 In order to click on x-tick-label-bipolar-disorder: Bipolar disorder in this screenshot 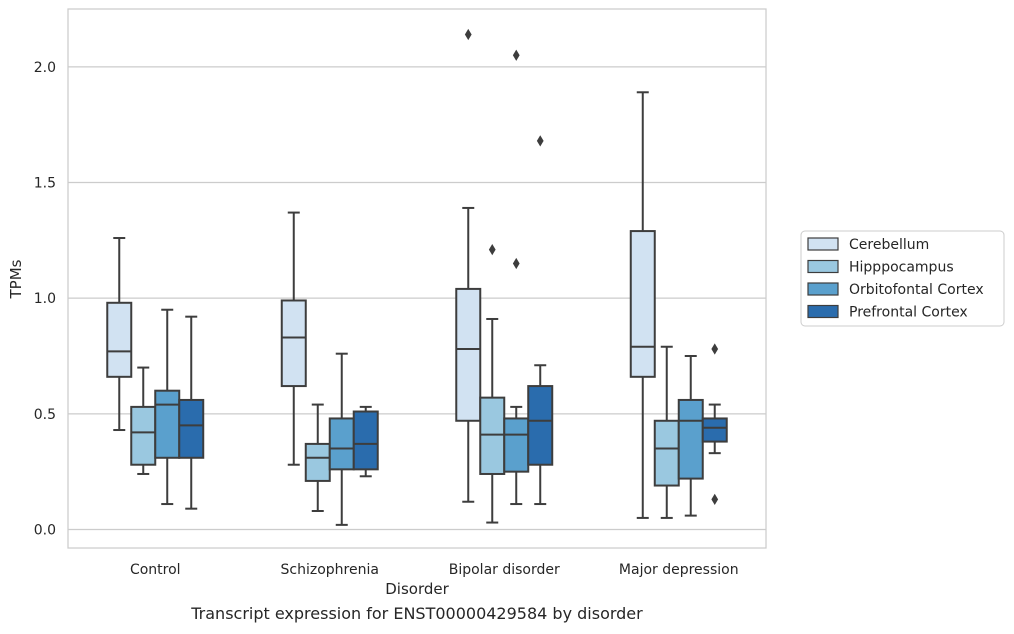, I will do `click(504, 570)`.